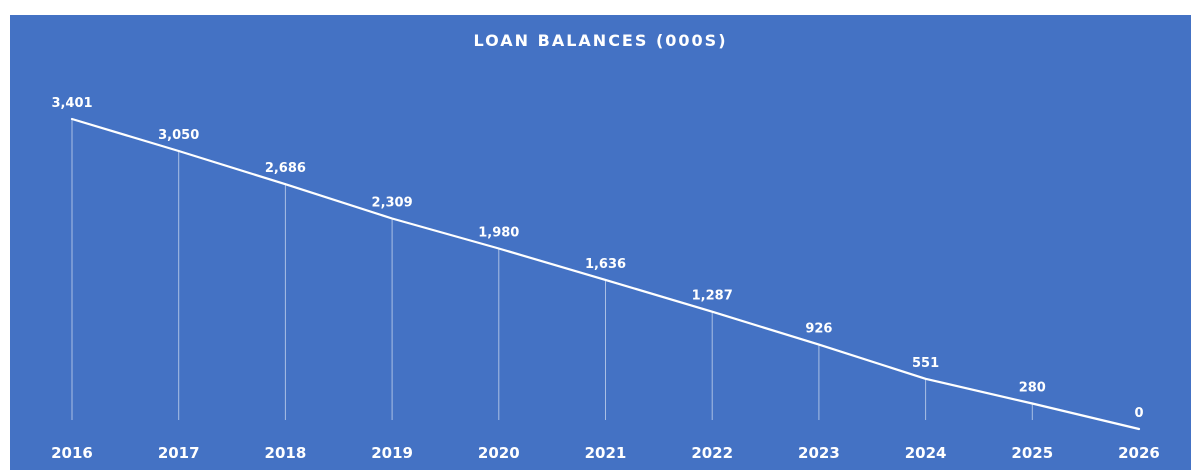  What do you see at coordinates (392, 453) in the screenshot?
I see `x-tick-label: 2019` at bounding box center [392, 453].